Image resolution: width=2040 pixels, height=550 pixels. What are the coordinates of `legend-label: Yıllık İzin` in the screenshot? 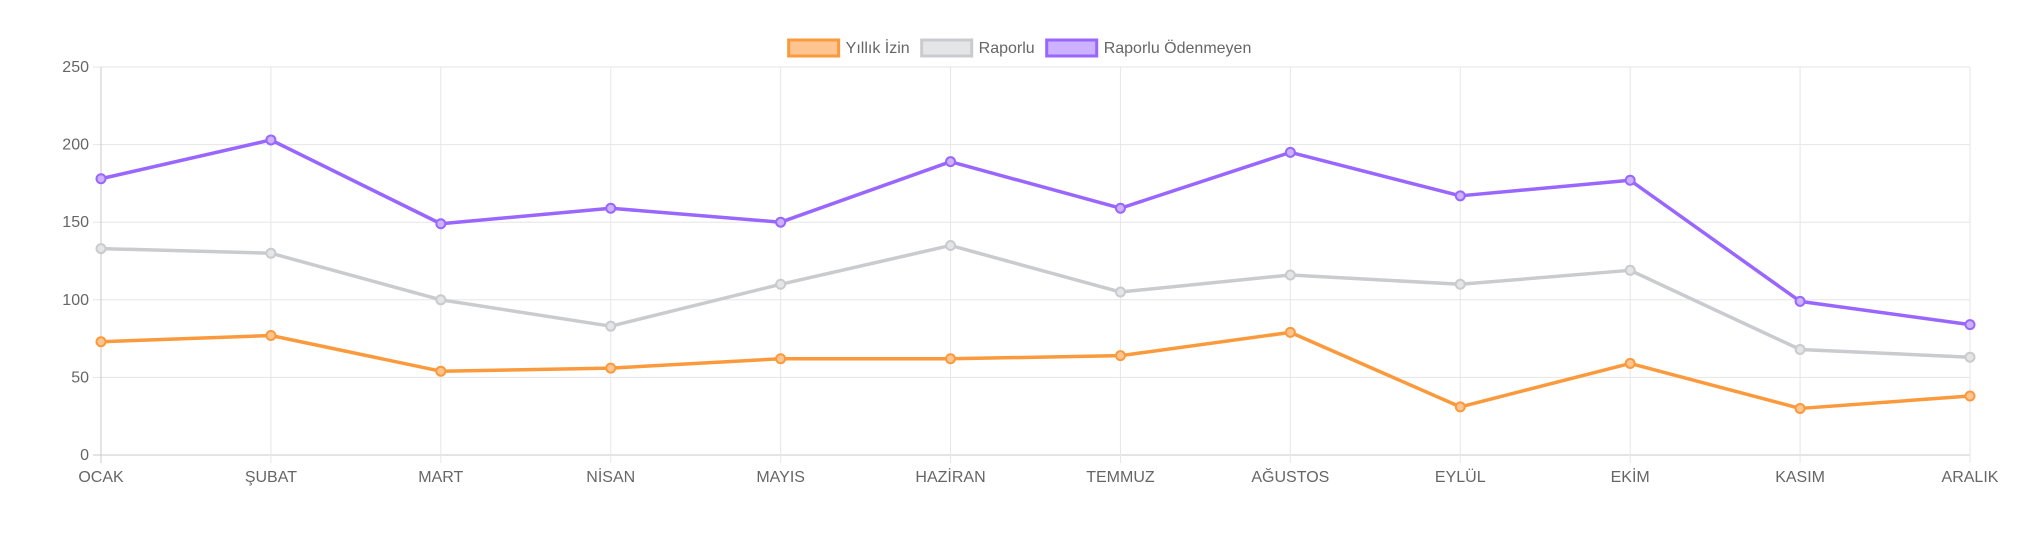 It's located at (878, 47).